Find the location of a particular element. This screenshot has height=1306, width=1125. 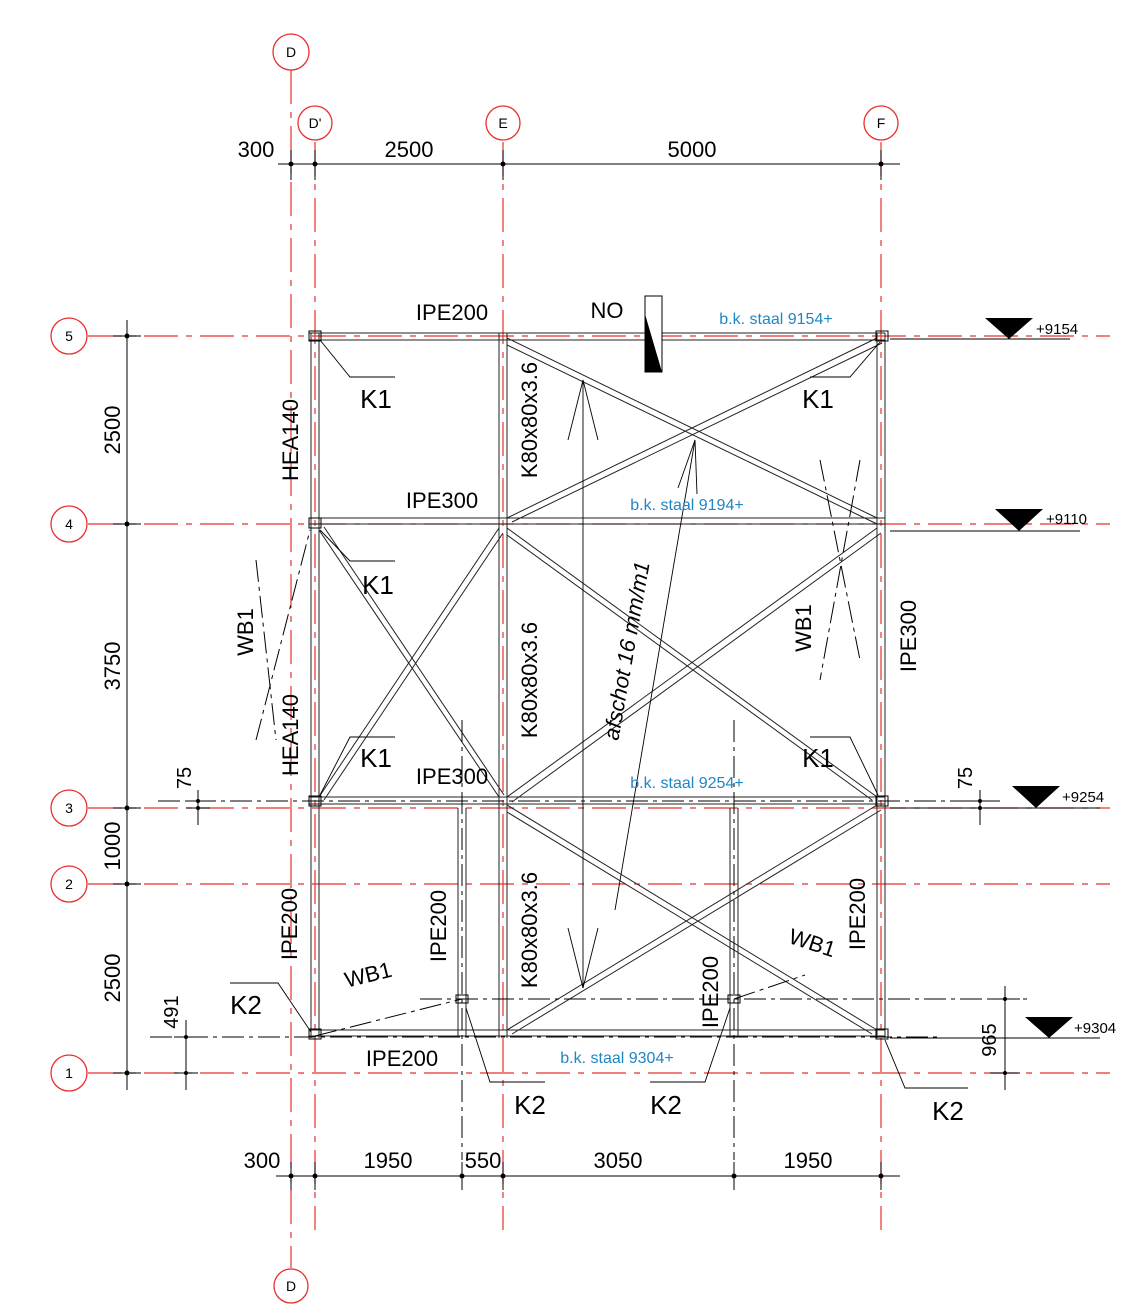

bottom-dimension-line: 300 1950 550 3050 1950 is located at coordinates (572, 1169).